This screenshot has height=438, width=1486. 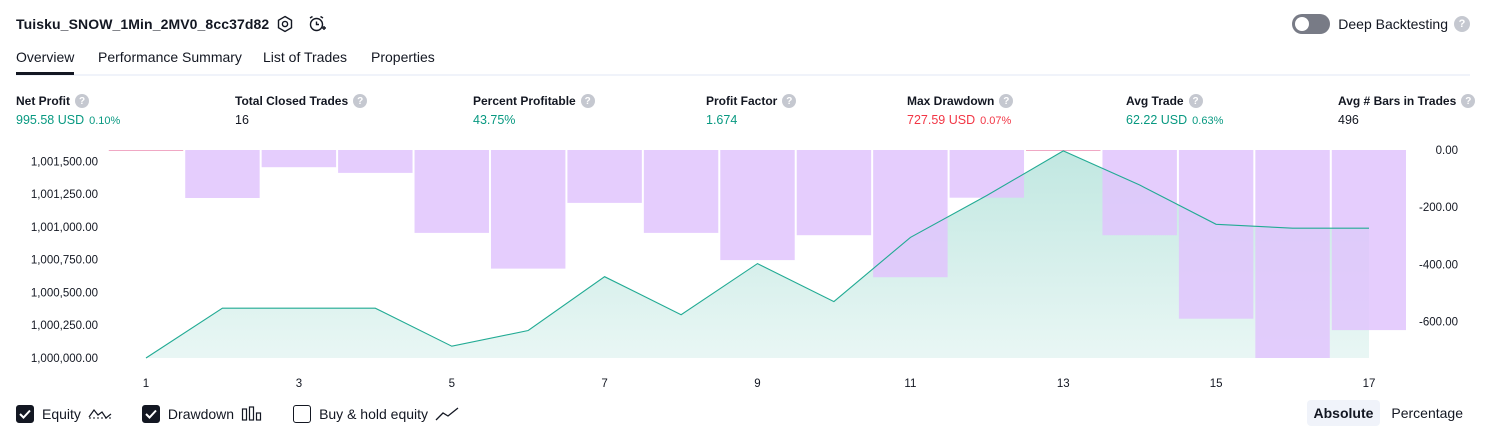 What do you see at coordinates (403, 57) in the screenshot?
I see `tab-properties: Properties` at bounding box center [403, 57].